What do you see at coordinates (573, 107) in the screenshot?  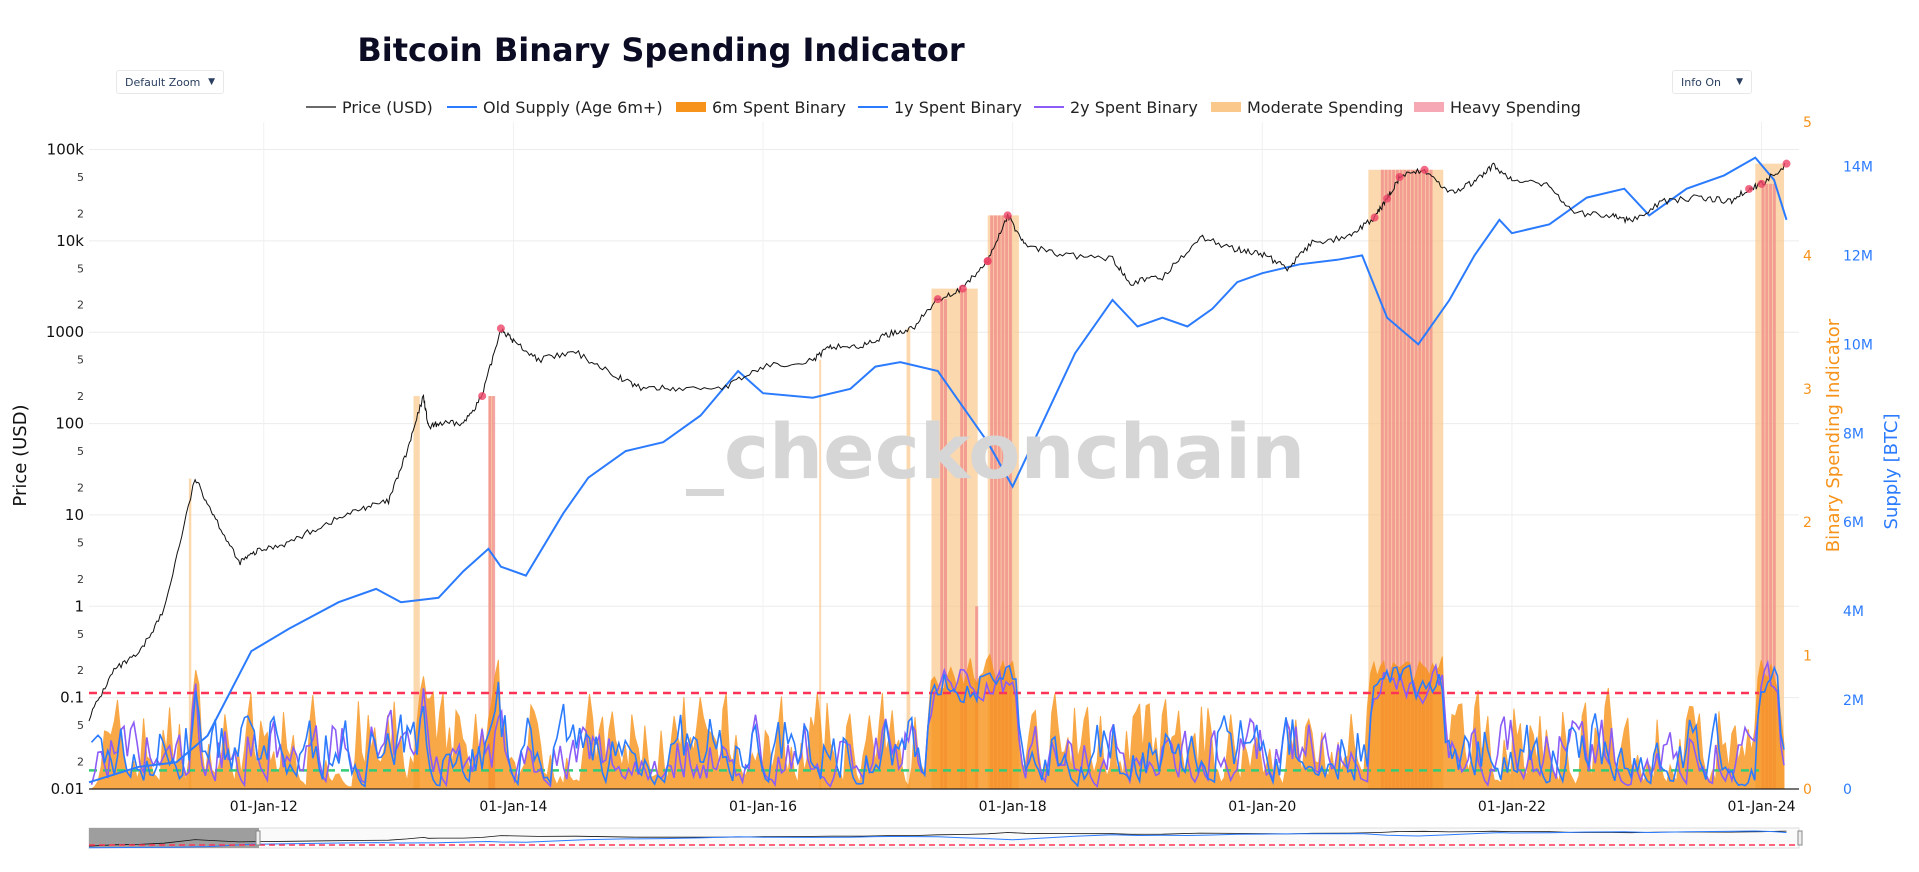 I see `legend-label: Old Supply (Age 6m+)` at bounding box center [573, 107].